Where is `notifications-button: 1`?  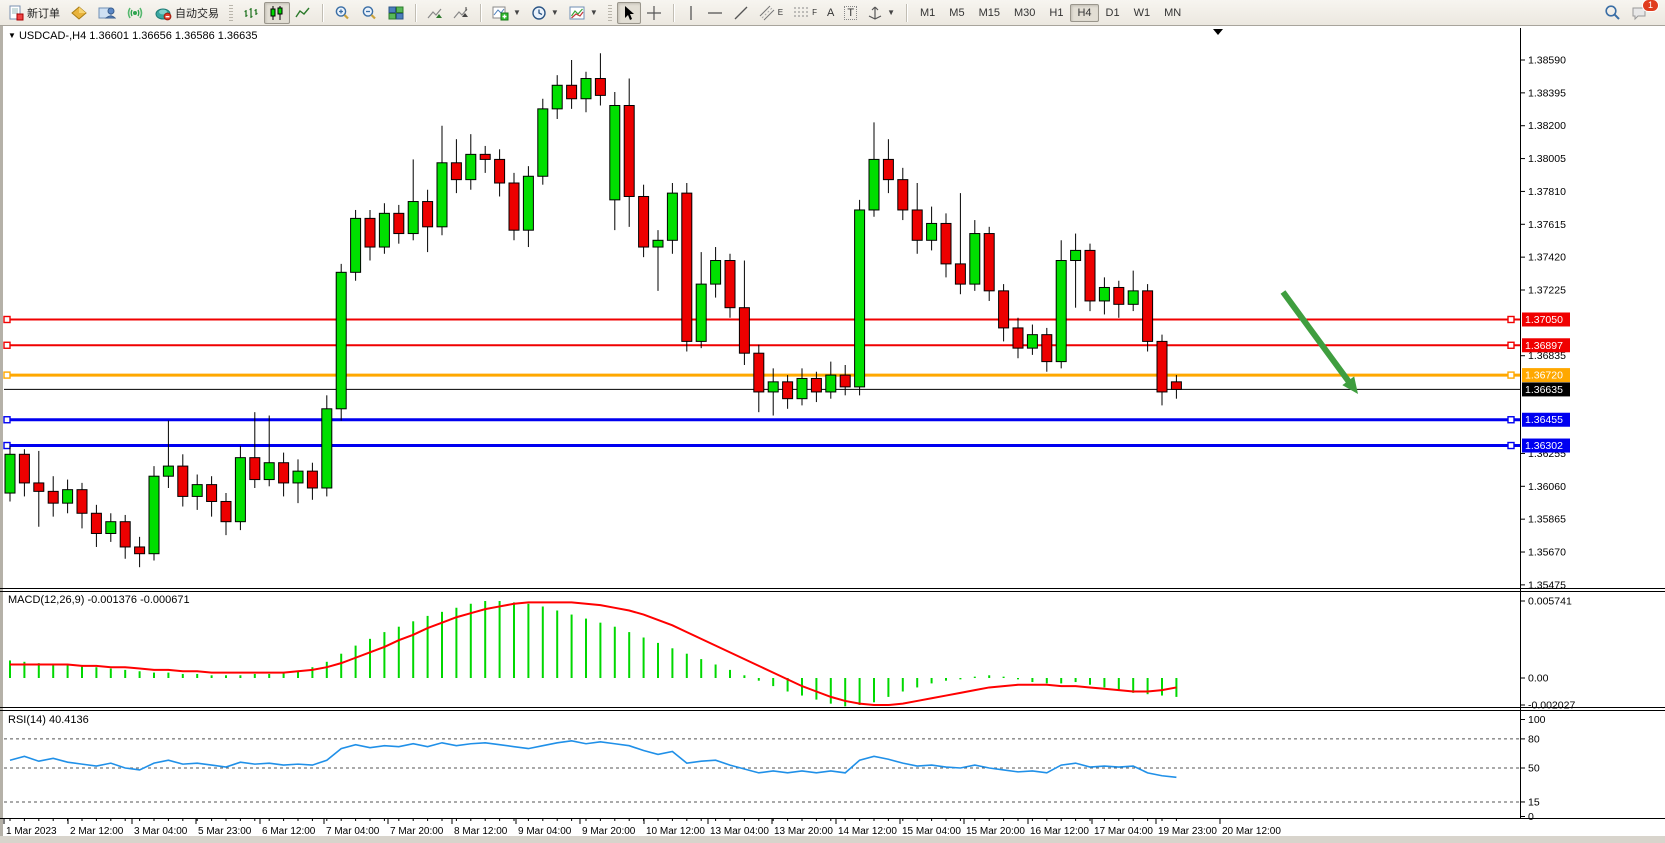
notifications-button: 1 is located at coordinates (1642, 12).